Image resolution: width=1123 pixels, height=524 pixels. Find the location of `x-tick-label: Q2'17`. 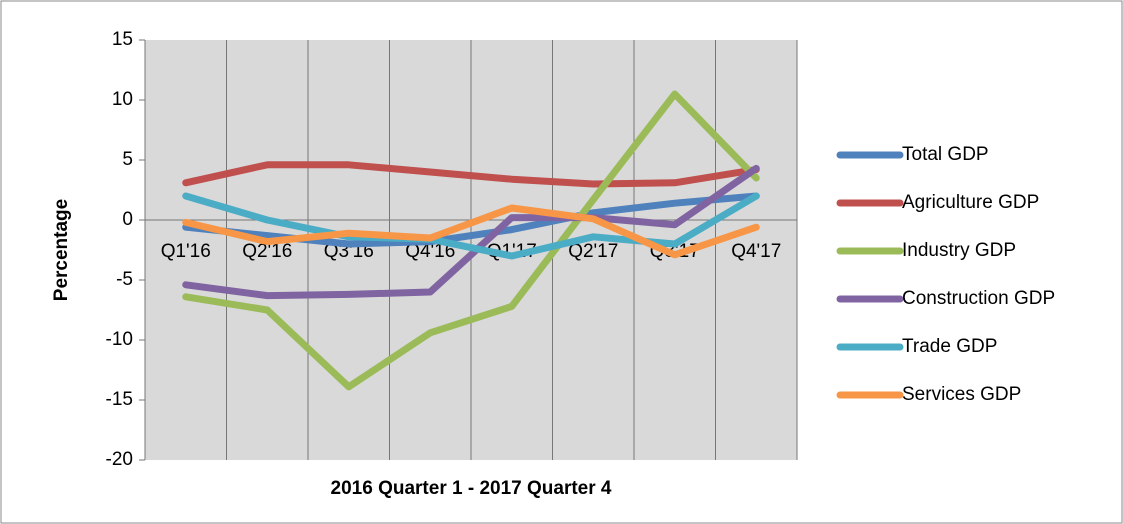

x-tick-label: Q2'17 is located at coordinates (593, 251).